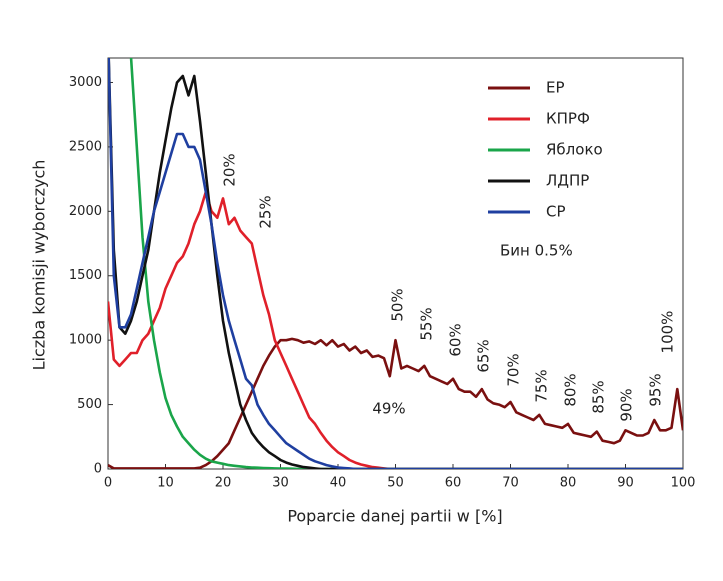  What do you see at coordinates (571, 389) in the screenshot?
I see `annotation: 80%` at bounding box center [571, 389].